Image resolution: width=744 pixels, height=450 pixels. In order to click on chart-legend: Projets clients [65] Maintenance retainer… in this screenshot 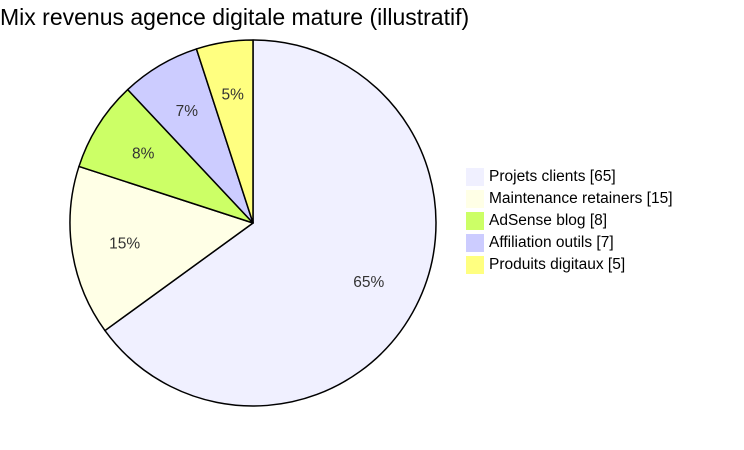, I will do `click(569, 221)`.